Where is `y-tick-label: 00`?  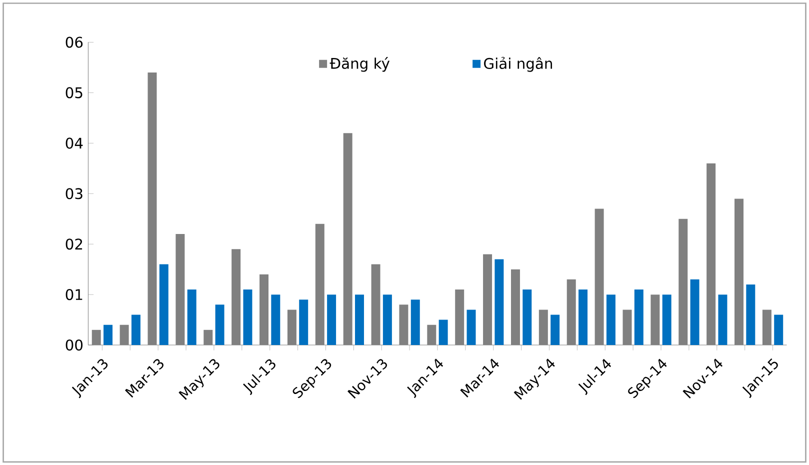 y-tick-label: 00 is located at coordinates (74, 344).